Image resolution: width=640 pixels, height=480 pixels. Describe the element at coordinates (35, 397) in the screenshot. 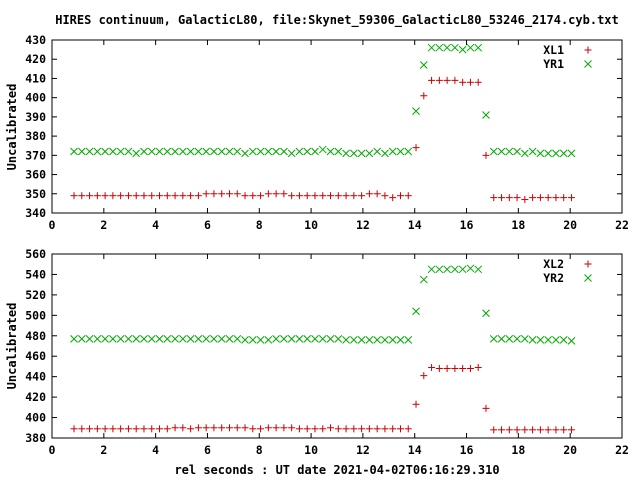

I see `y-tick-label: 420` at that location.